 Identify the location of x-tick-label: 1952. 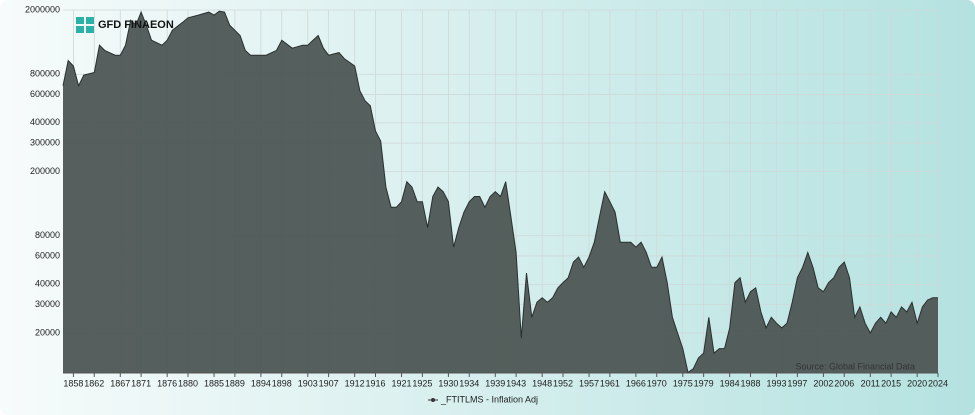
(563, 383).